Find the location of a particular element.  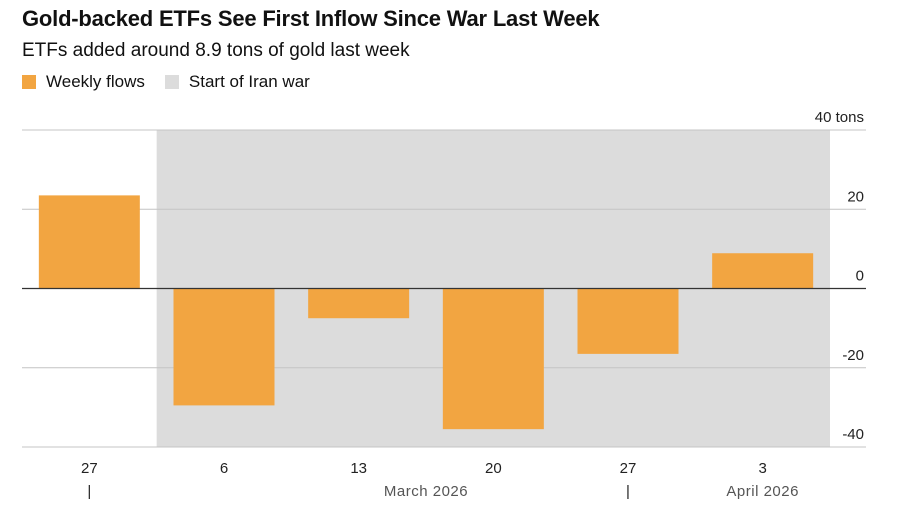

y-tick-label: 20 is located at coordinates (855, 196).